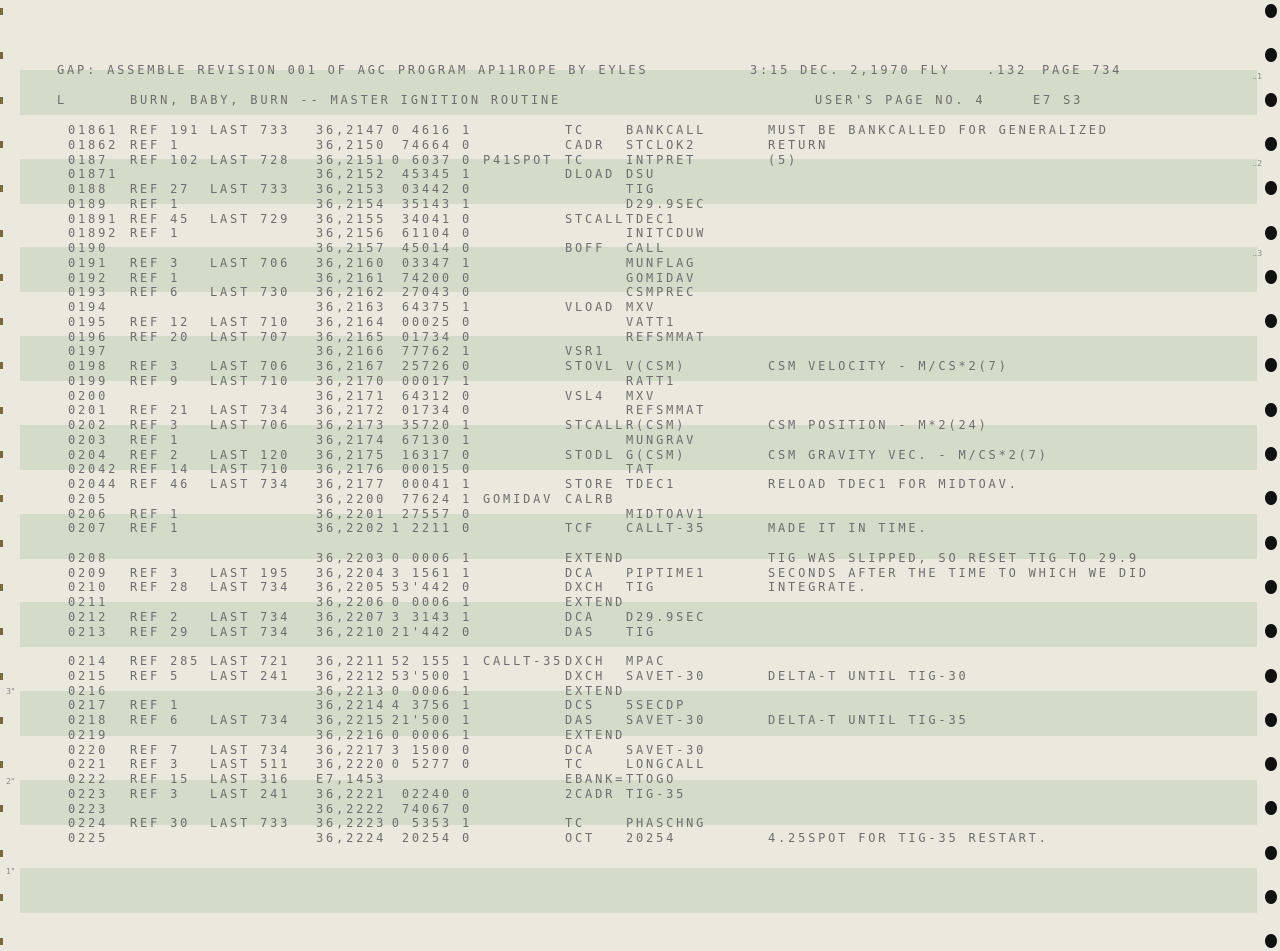  I want to click on address: 36,2221, so click(351, 793).